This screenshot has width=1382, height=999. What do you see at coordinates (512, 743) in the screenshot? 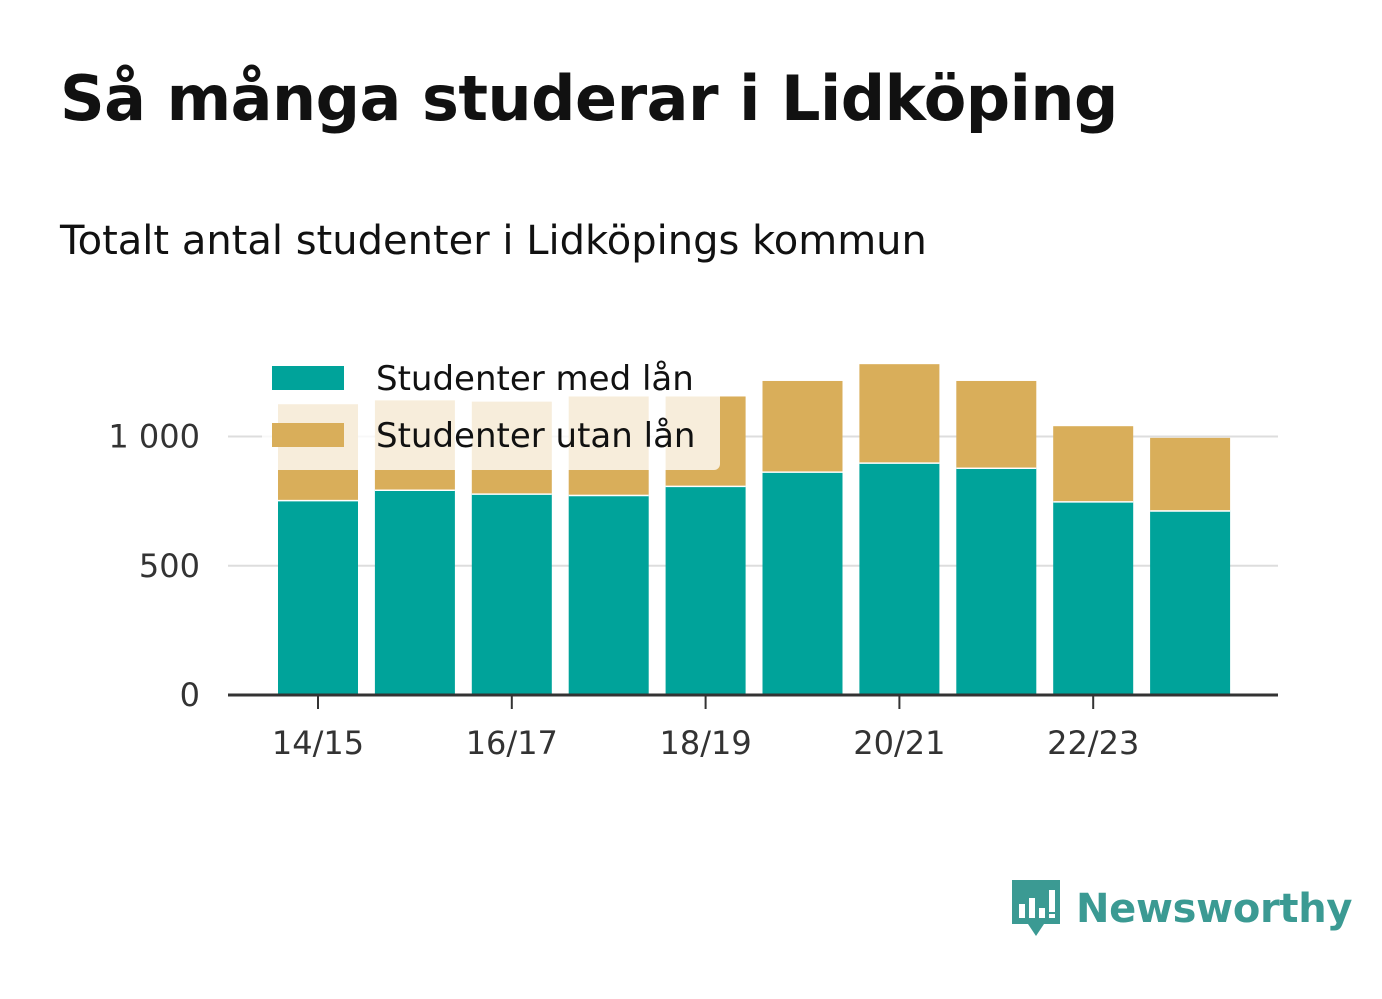
I see `x-tick-label: 16/17` at bounding box center [512, 743].